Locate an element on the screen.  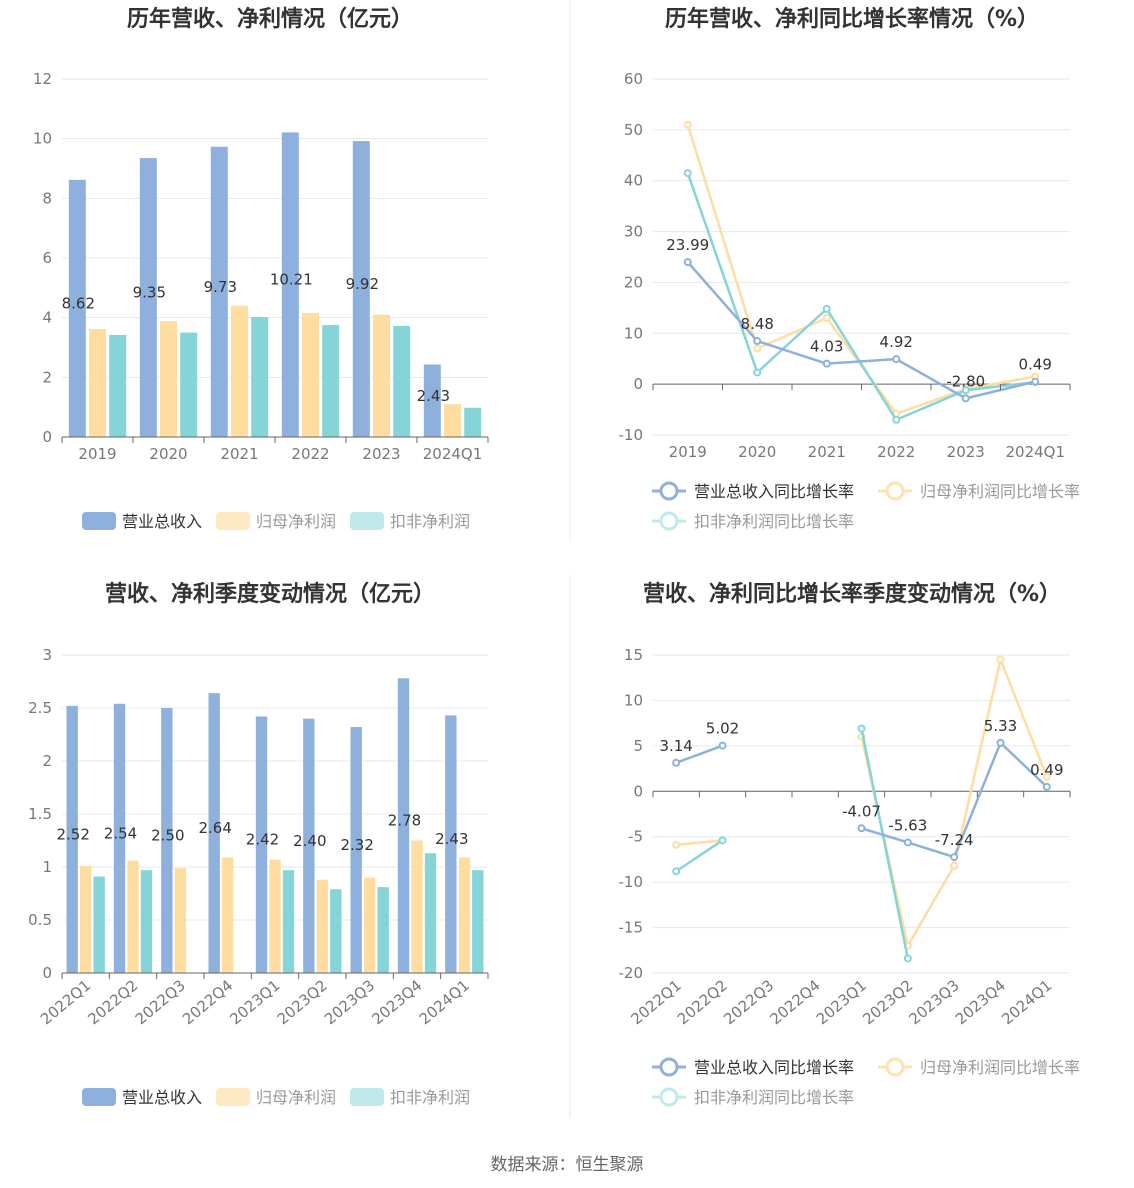
y-tick-label: 0 is located at coordinates (47, 437).